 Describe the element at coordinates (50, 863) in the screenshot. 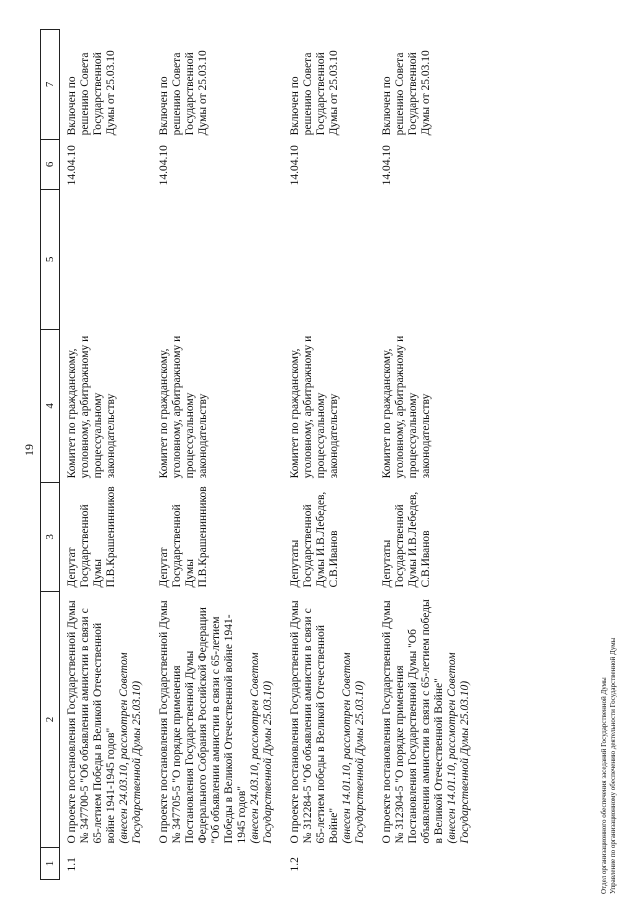

I see `column-header: 1` at that location.